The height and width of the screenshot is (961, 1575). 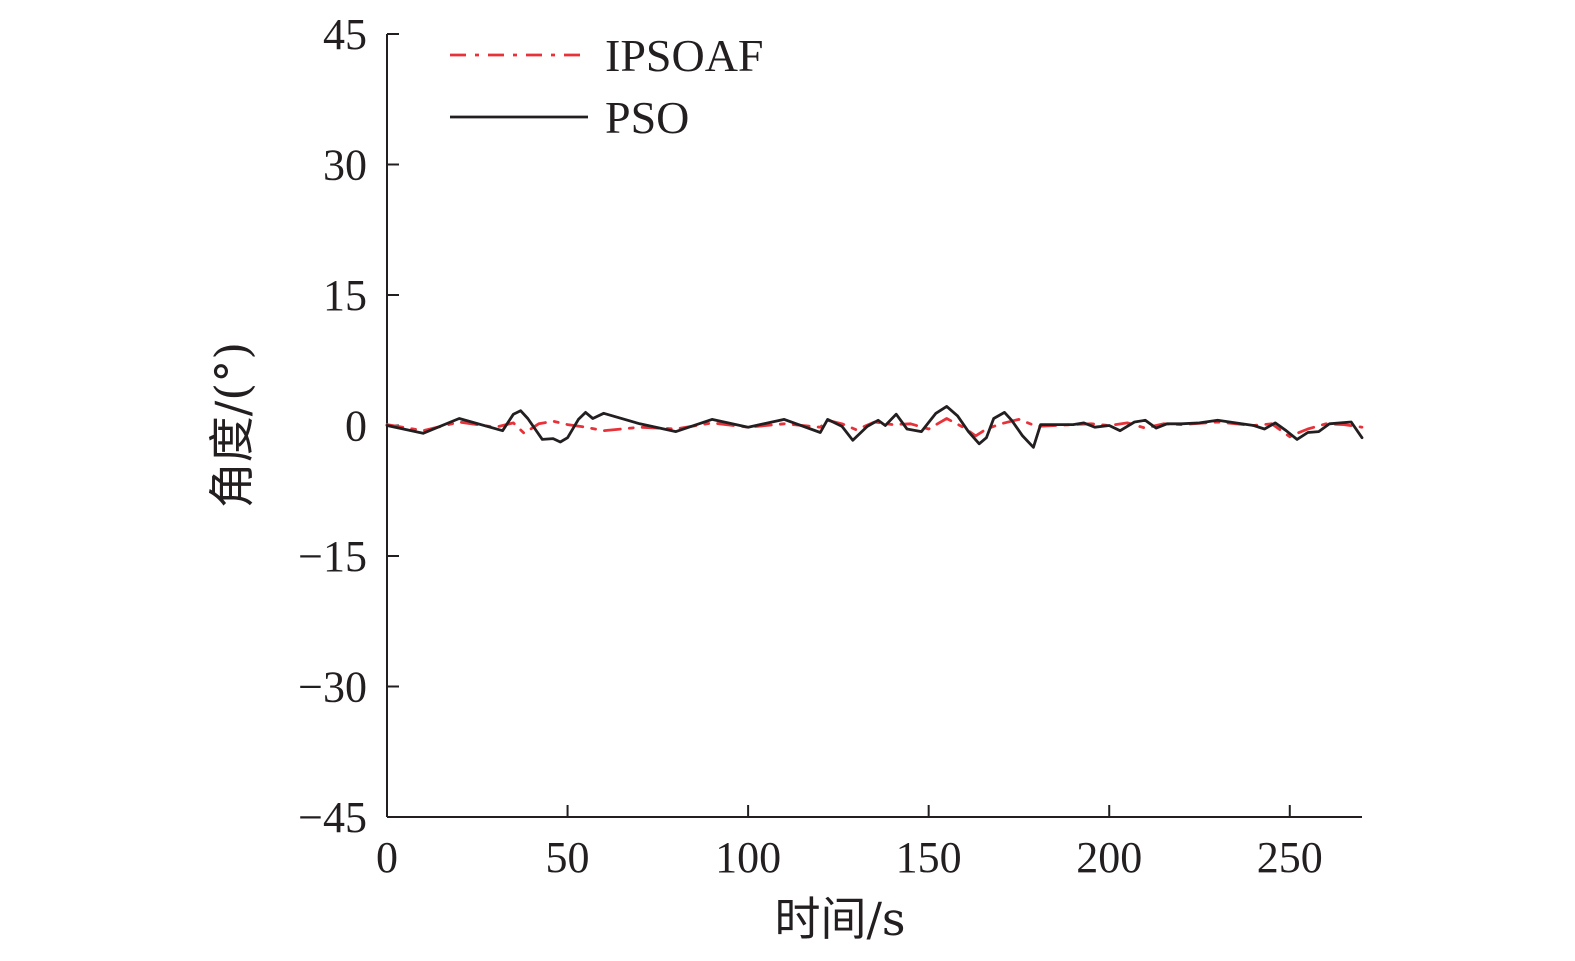 I want to click on x-tick-label: 200, so click(x=1109, y=857).